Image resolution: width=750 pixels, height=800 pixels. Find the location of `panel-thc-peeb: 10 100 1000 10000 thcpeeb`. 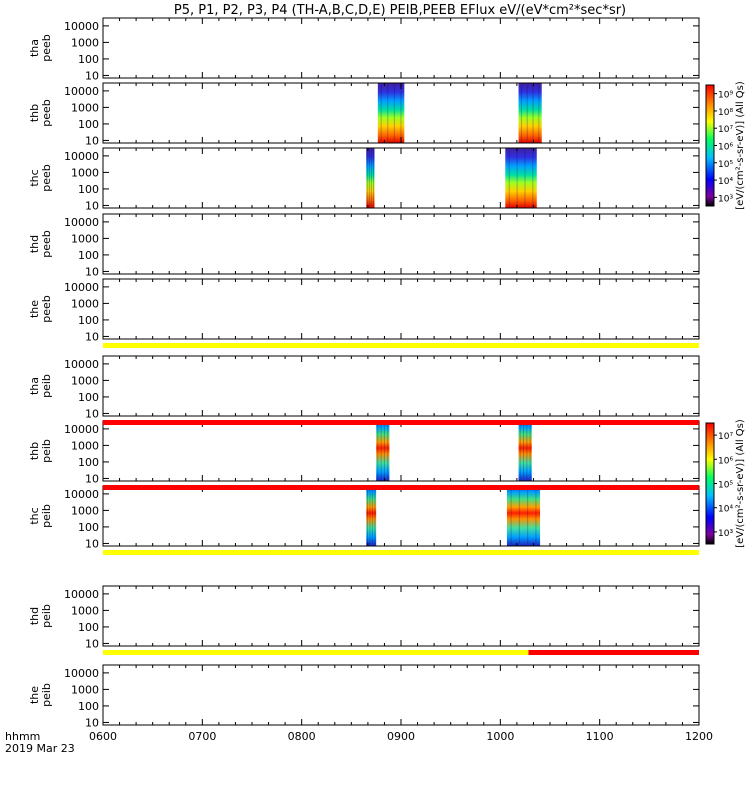

panel-thc-peeb: 10 100 1000 10000 thcpeeb is located at coordinates (364, 179).